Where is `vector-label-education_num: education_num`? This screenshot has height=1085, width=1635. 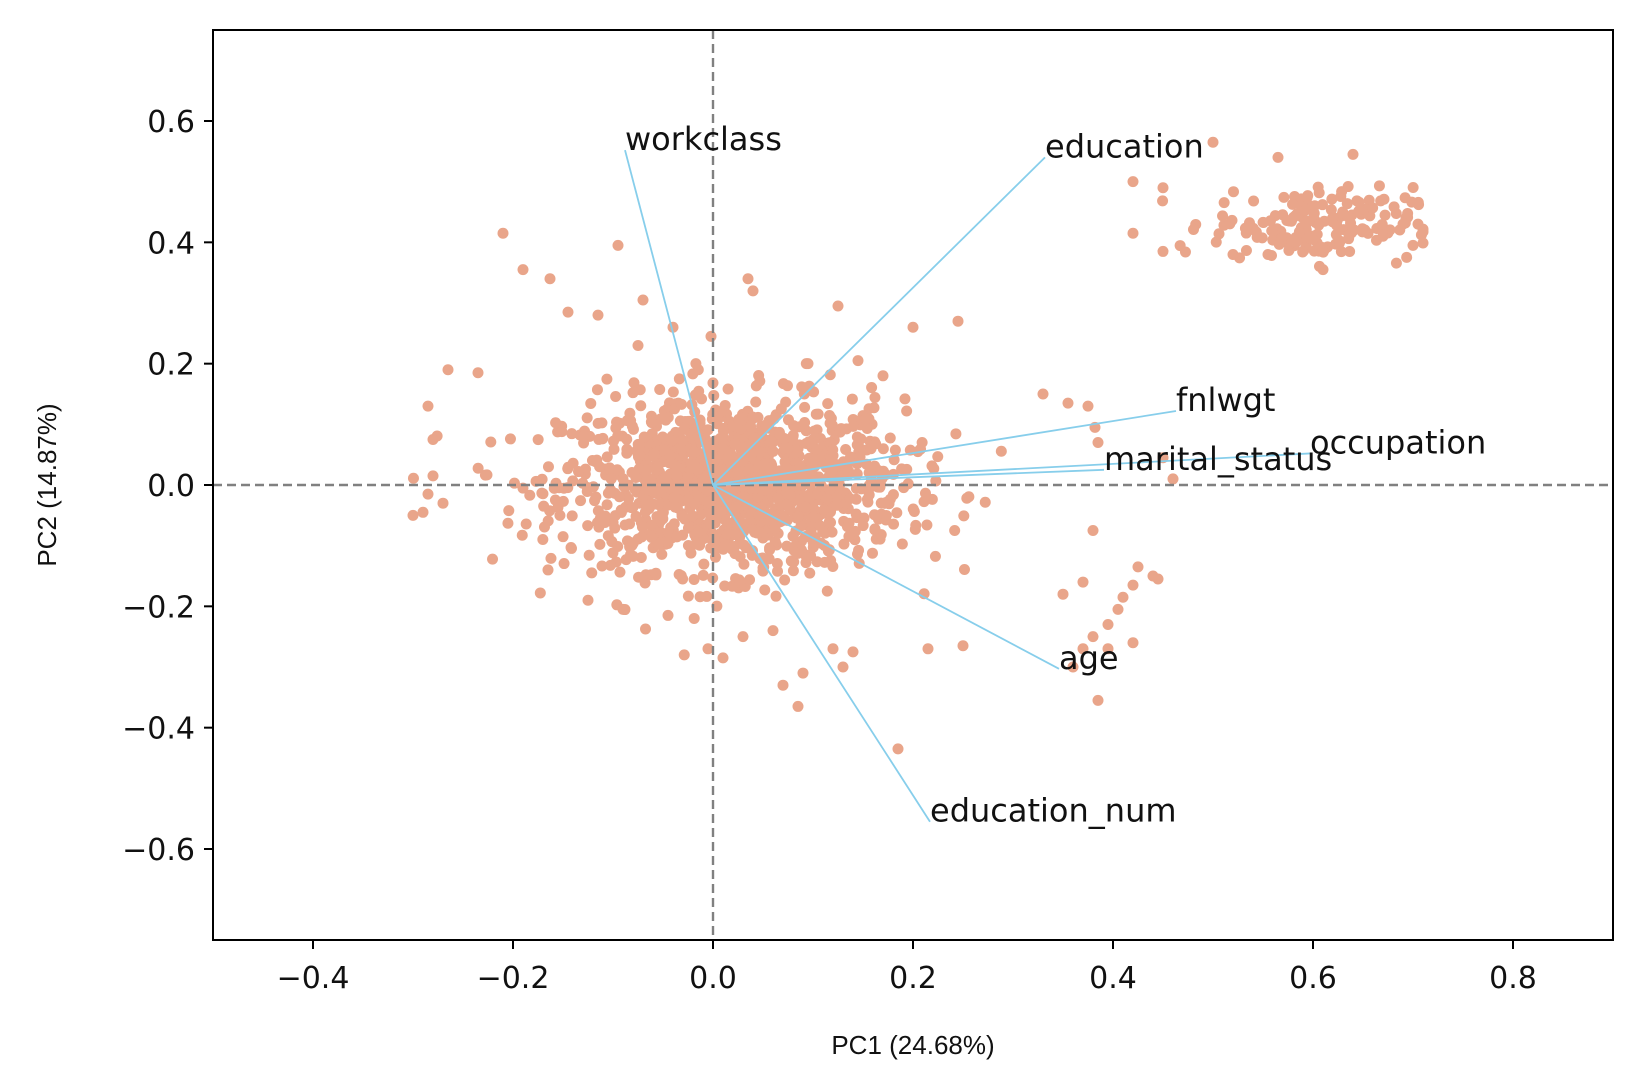 vector-label-education_num: education_num is located at coordinates (1053, 811).